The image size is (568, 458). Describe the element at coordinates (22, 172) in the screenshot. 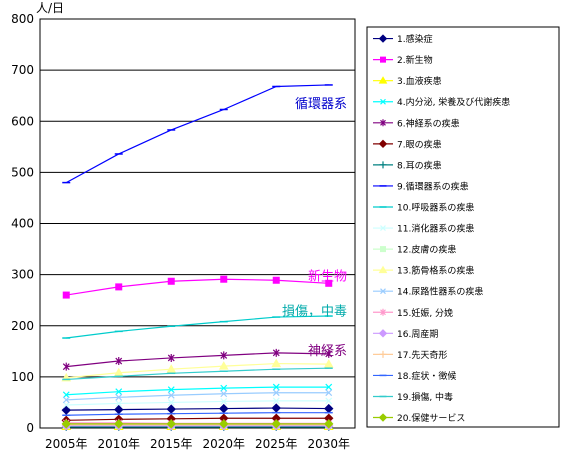

I see `y-tick-label: 500` at that location.